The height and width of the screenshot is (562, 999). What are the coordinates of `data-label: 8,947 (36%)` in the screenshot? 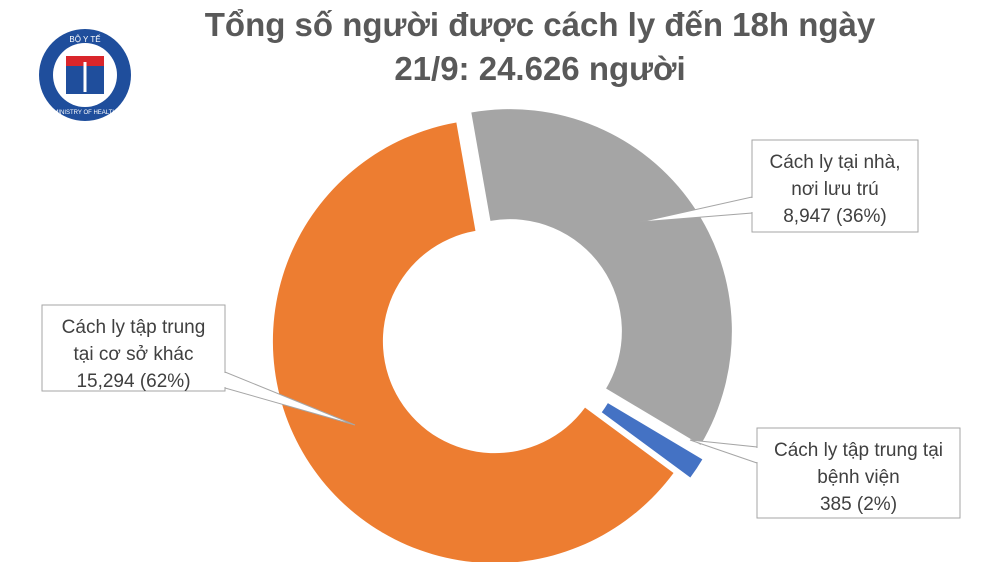 It's located at (835, 216).